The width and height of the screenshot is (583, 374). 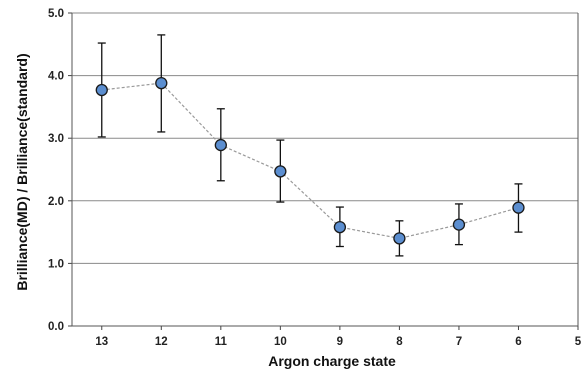 What do you see at coordinates (56, 327) in the screenshot?
I see `y-tick-label: 0.0` at bounding box center [56, 327].